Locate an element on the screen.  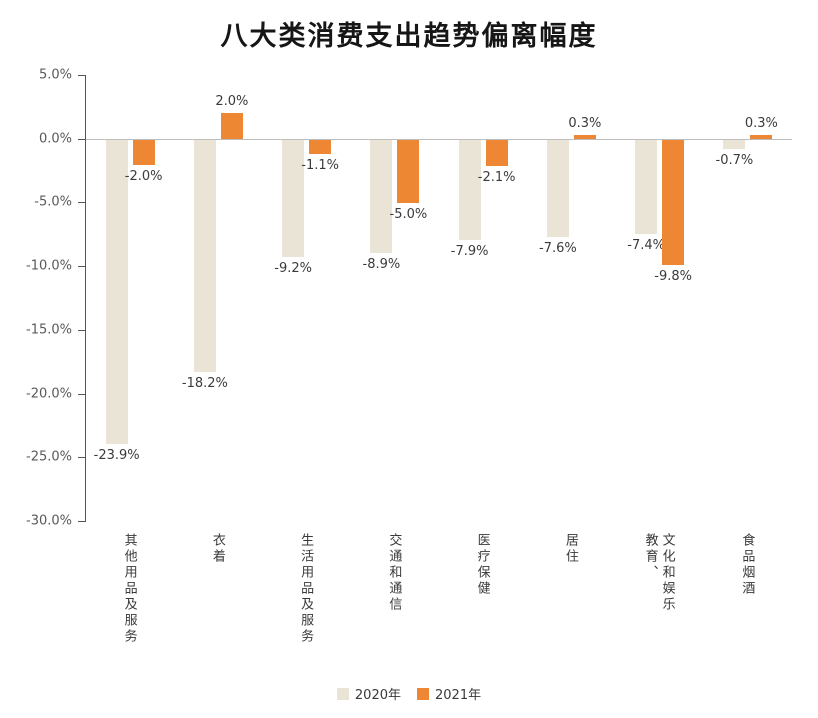
bar-series0-cat3 is located at coordinates (381, 196).